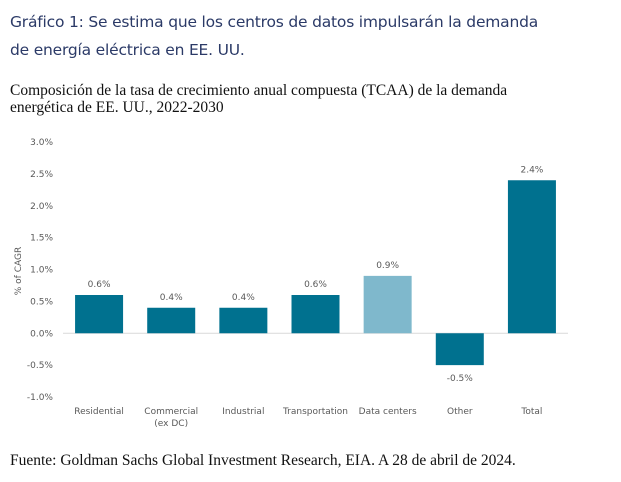 The height and width of the screenshot is (482, 621). Describe the element at coordinates (315, 314) in the screenshot. I see `bar-transportation` at that location.